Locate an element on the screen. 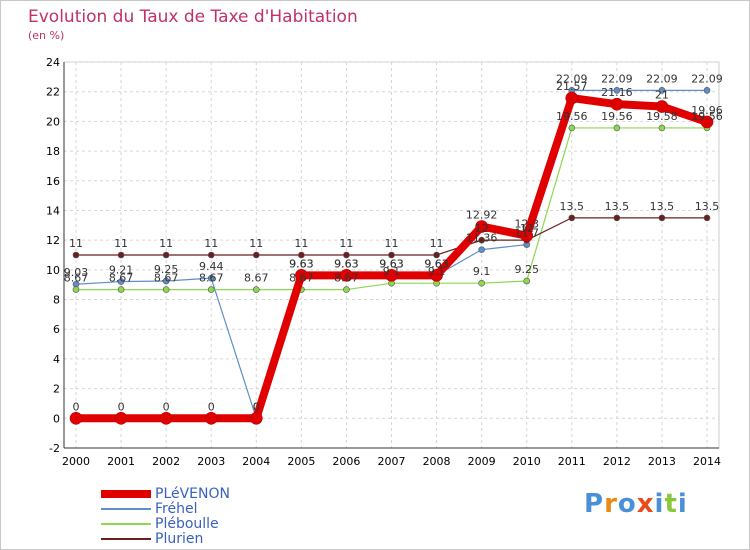 The height and width of the screenshot is (550, 750). x-tick-label: 2014 is located at coordinates (707, 461).